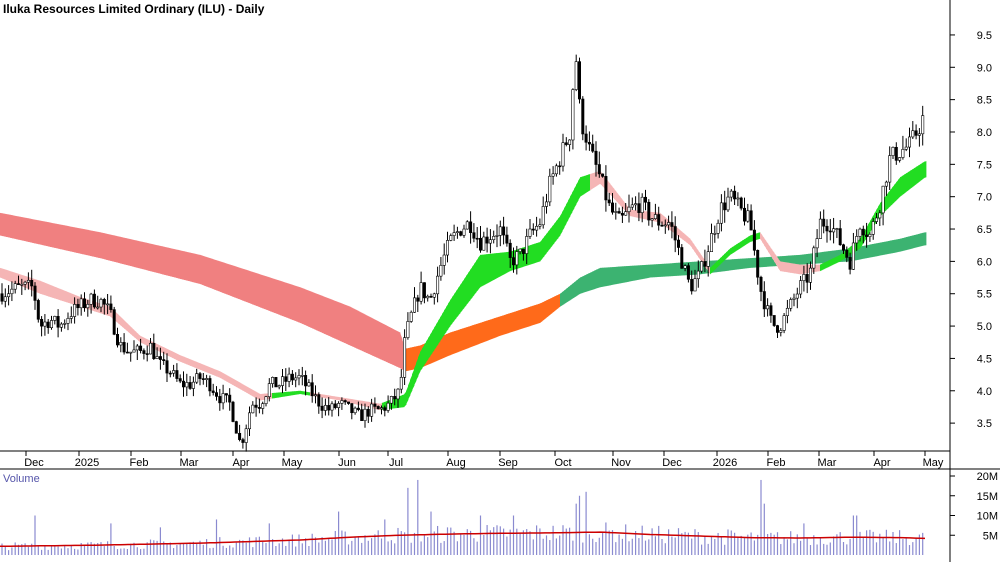 This screenshot has width=1000, height=562. I want to click on volume-tick-label: 10M, so click(987, 517).